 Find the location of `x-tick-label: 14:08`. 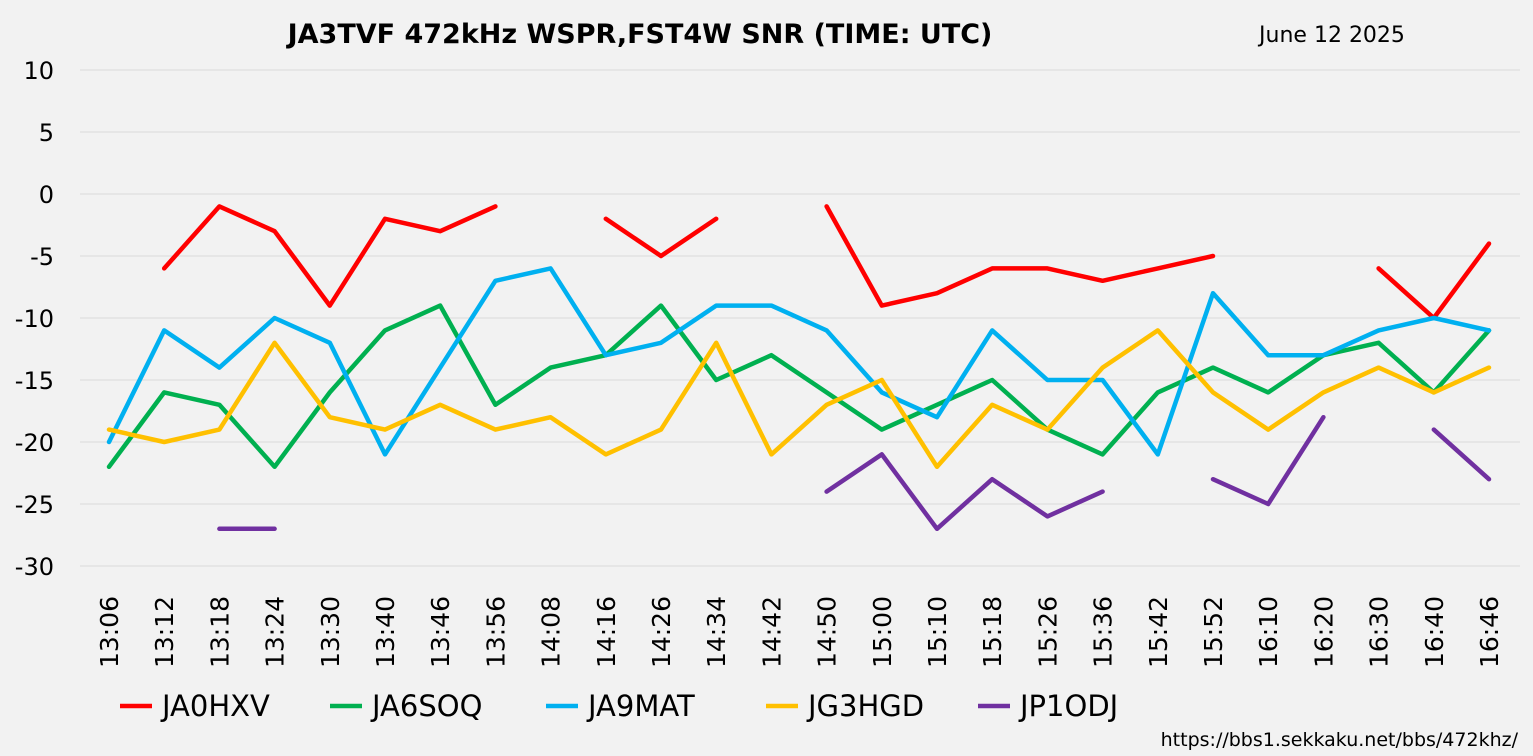

x-tick-label: 14:08 is located at coordinates (551, 632).